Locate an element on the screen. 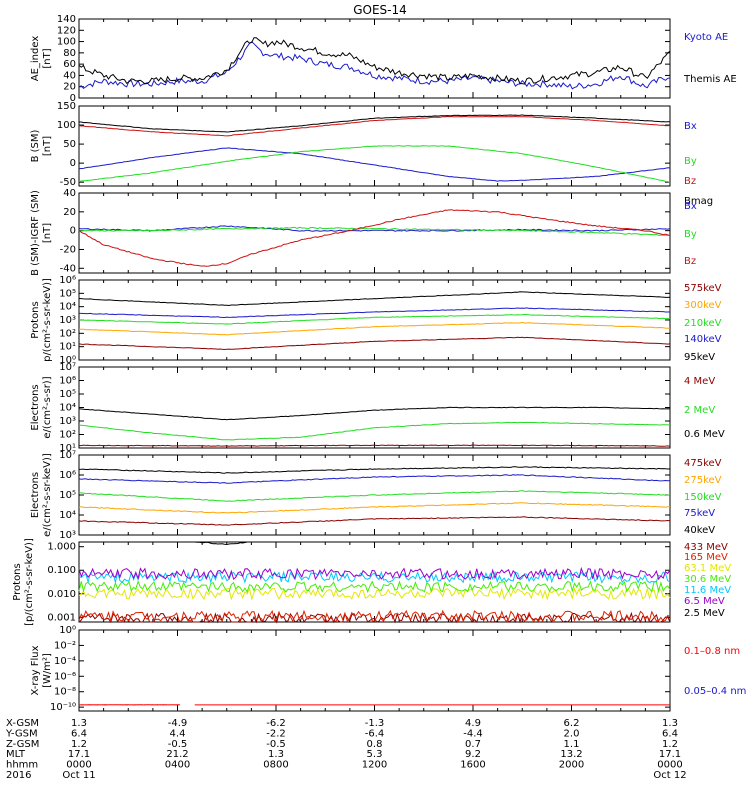  y-tick-label: 60 is located at coordinates (69, 64).